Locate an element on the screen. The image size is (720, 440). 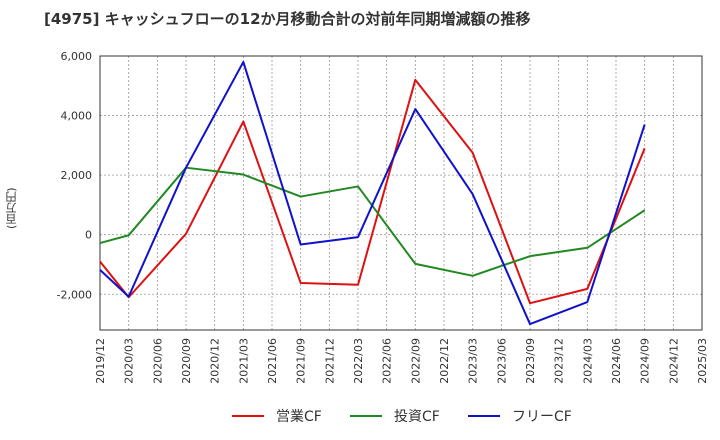
y-tick-label: 0 is located at coordinates (88, 235).